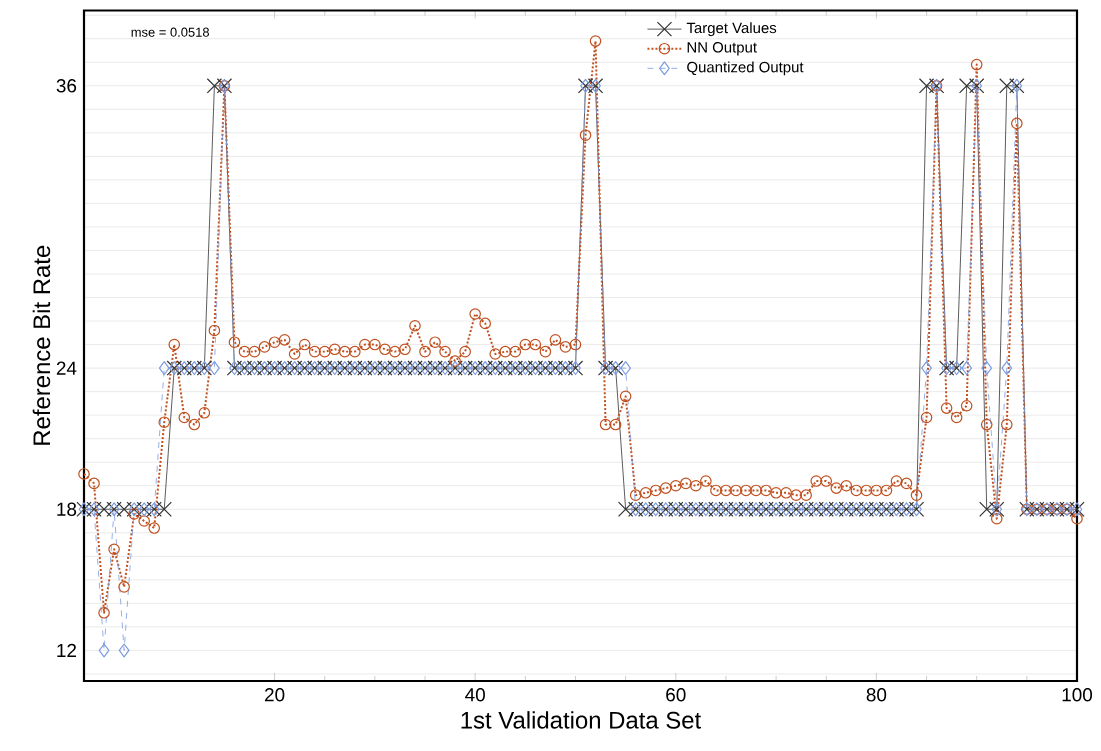 Image resolution: width=1101 pixels, height=751 pixels. What do you see at coordinates (876, 695) in the screenshot?
I see `x-tick-label: 80` at bounding box center [876, 695].